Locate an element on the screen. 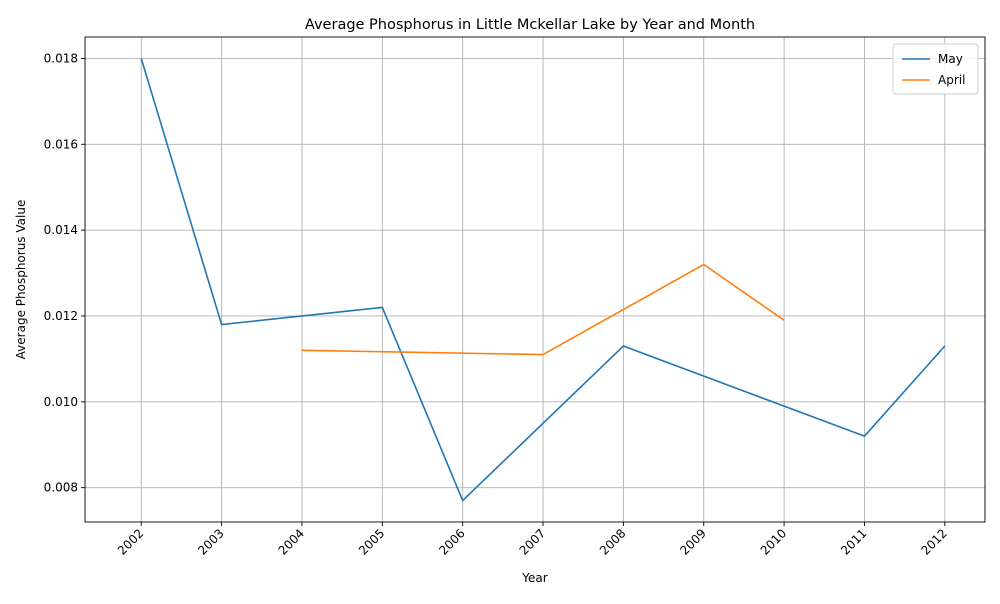 This screenshot has height=604, width=1000. y-tick-label: 0.010 is located at coordinates (61, 402).